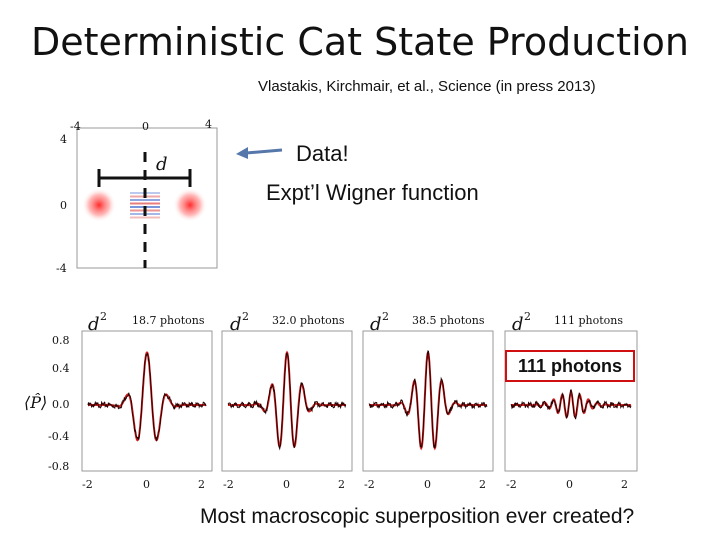  Describe the element at coordinates (588, 320) in the screenshot. I see `panel-label-value: 111 photons` at that location.